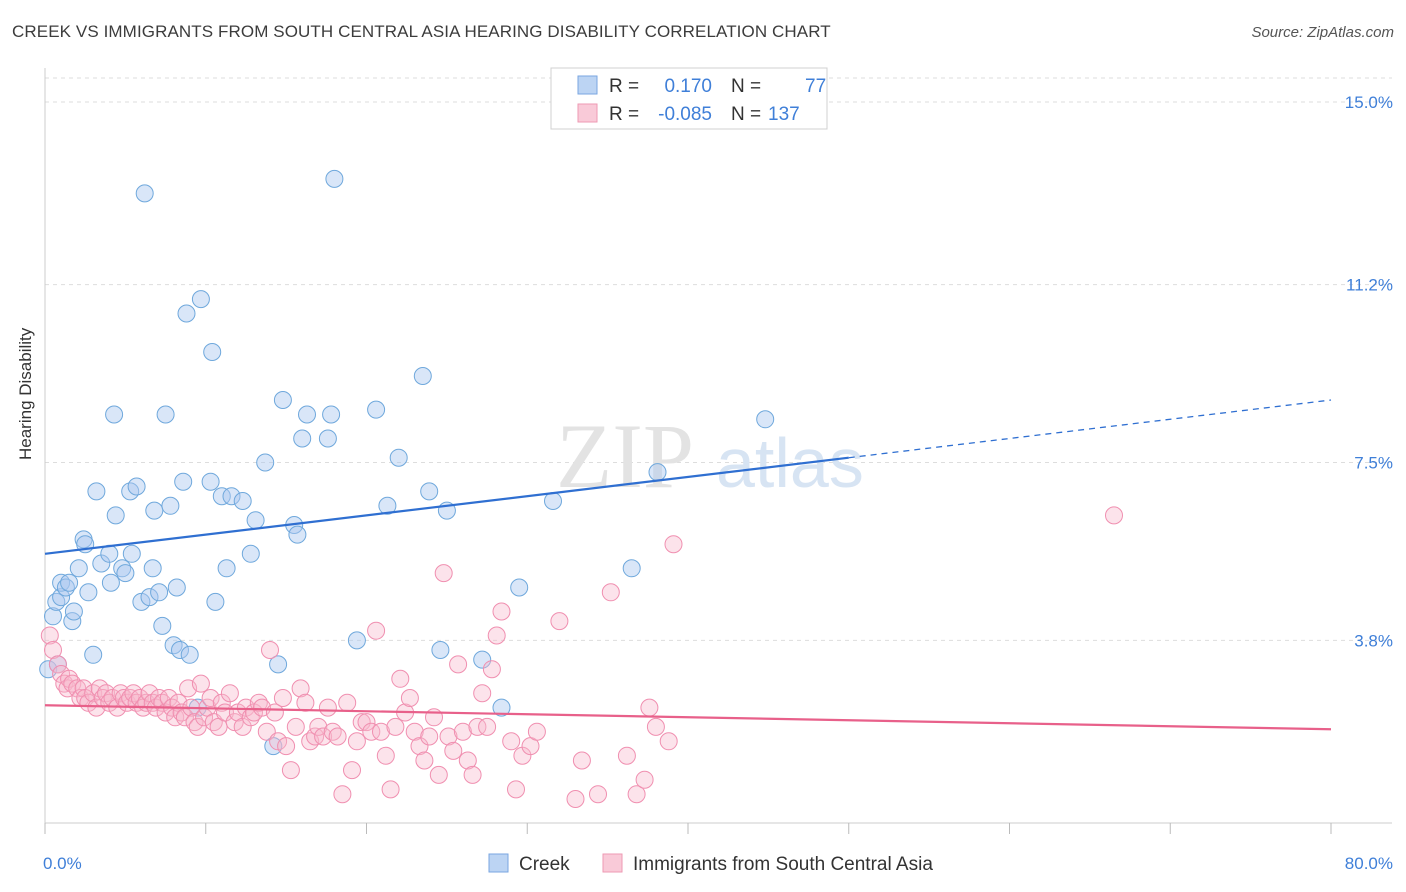 This screenshot has width=1406, height=892. Describe the element at coordinates (815, 86) in the screenshot. I see `creek-n-value: 77` at that location.